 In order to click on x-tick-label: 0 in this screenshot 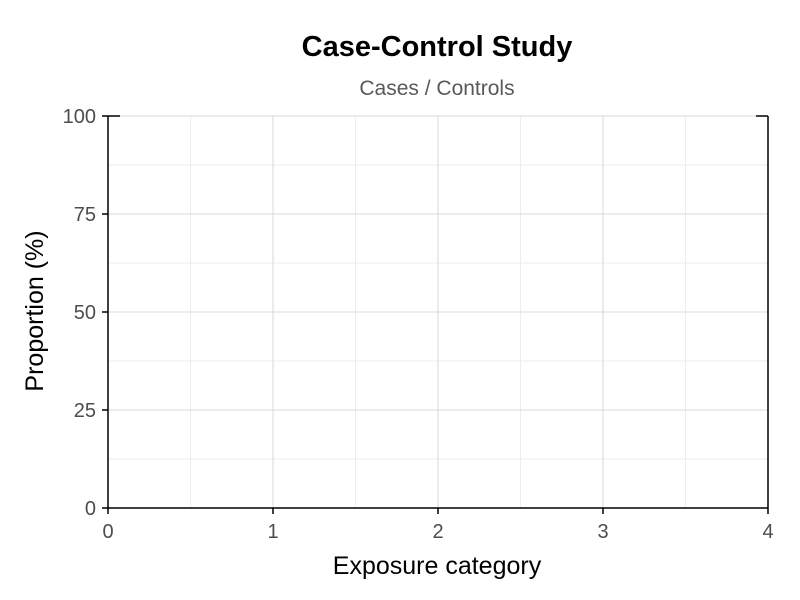, I will do `click(107, 532)`.